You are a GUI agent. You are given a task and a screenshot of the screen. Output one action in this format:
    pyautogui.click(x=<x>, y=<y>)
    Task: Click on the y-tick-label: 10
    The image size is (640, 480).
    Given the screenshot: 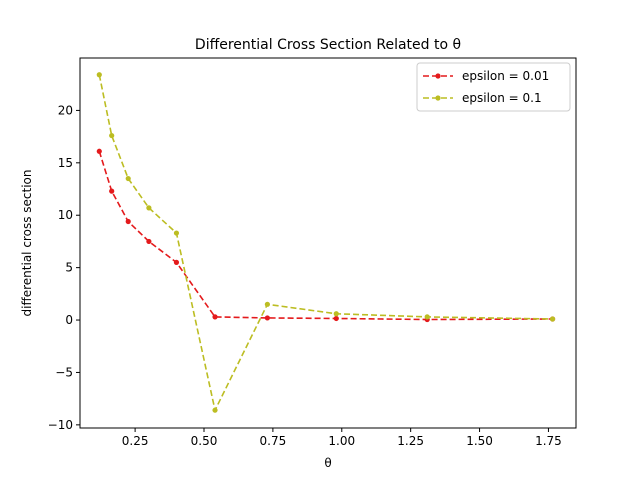 What is the action you would take?
    pyautogui.click(x=65, y=215)
    